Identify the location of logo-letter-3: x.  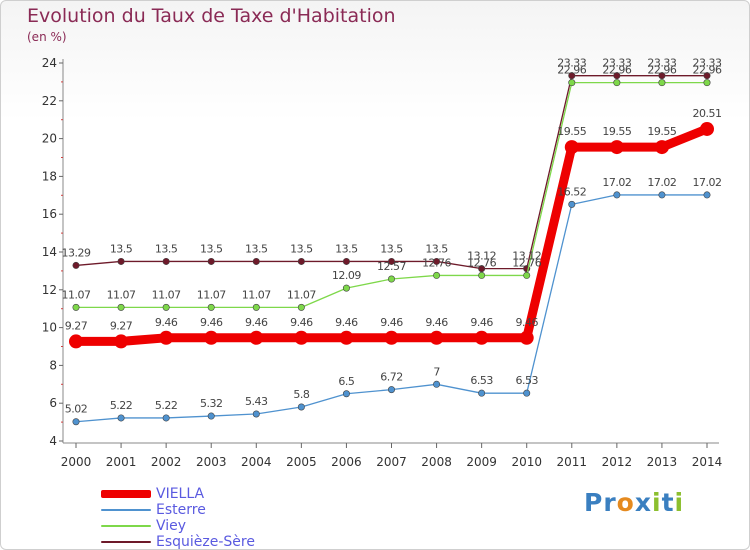
(643, 502).